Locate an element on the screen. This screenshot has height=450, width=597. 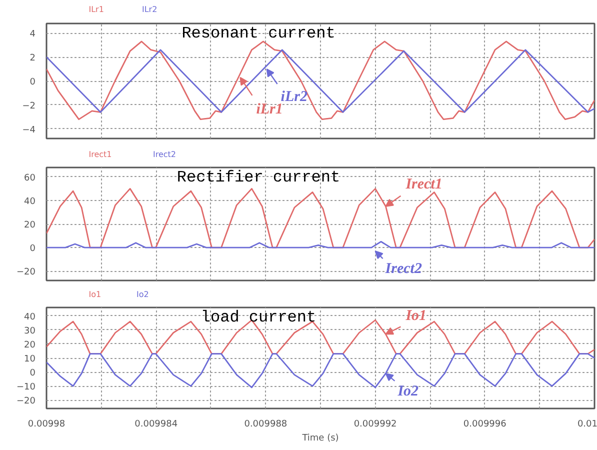
text: Irect2 is located at coordinates (164, 154).